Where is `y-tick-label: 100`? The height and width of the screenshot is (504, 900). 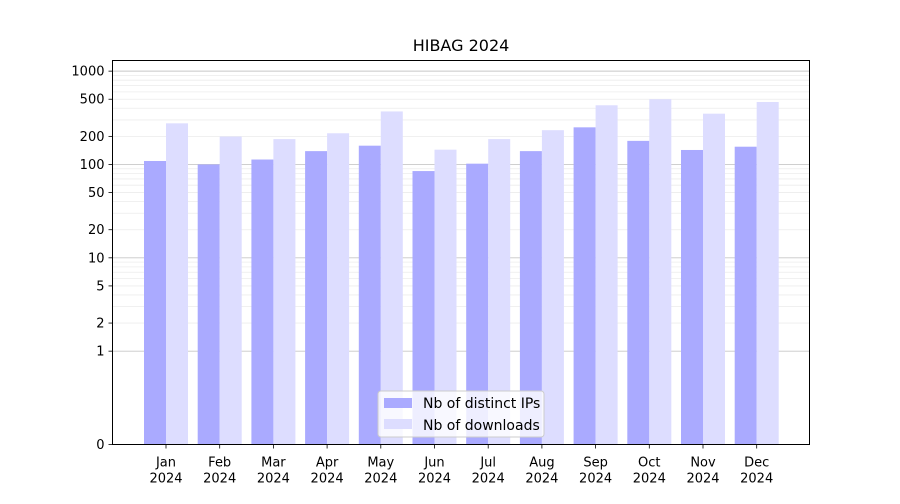 y-tick-label: 100 is located at coordinates (92, 165).